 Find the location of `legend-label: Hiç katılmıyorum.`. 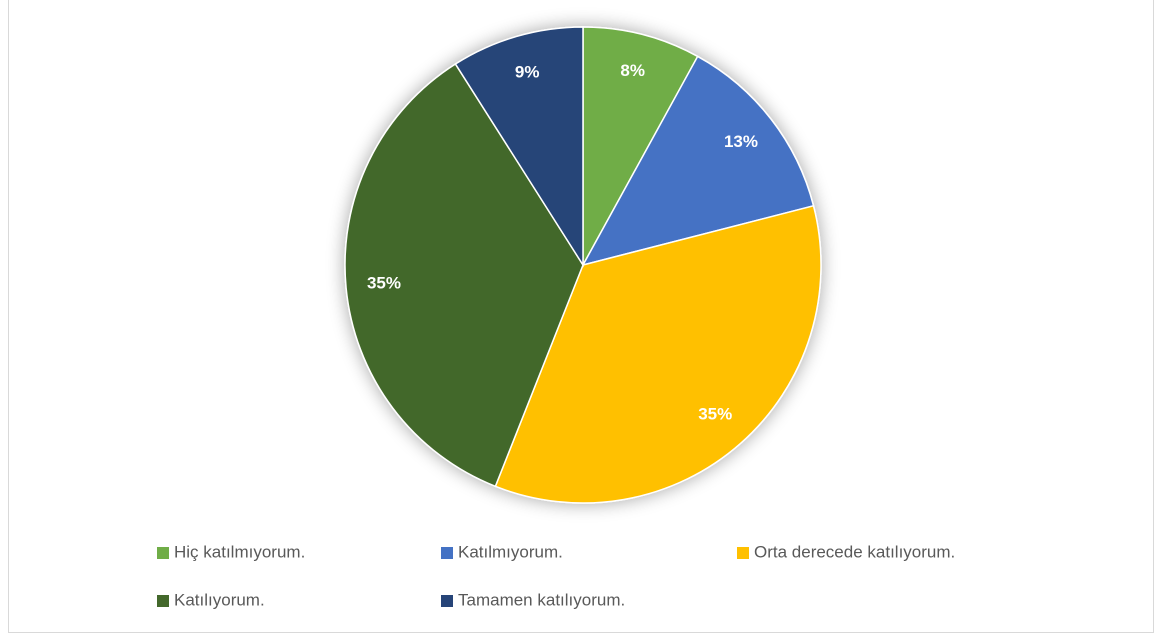

legend-label: Hiç katılmıyorum. is located at coordinates (239, 551).